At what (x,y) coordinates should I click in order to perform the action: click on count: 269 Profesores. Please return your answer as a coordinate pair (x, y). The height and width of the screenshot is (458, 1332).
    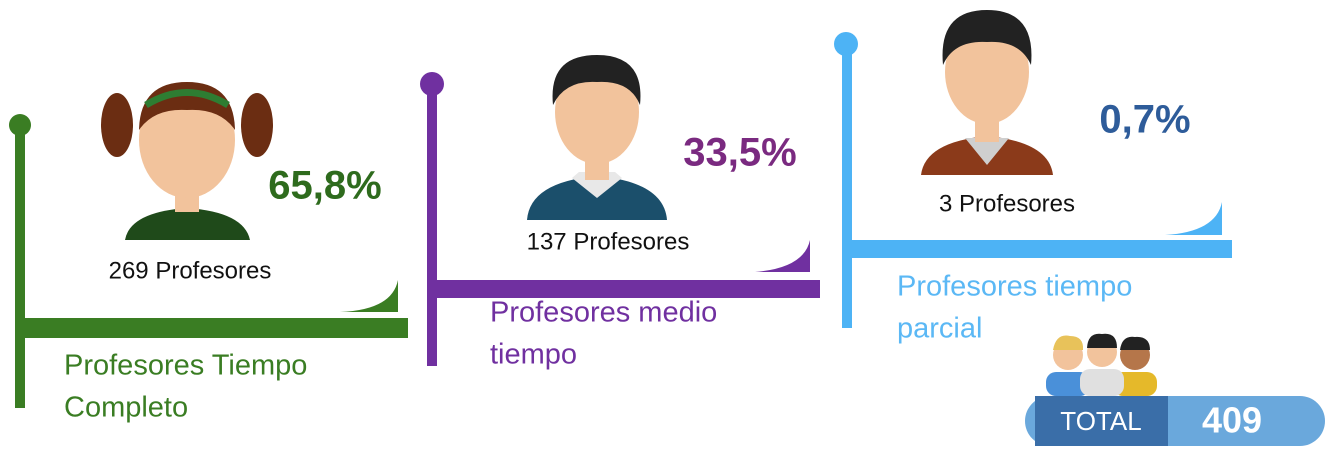
    Looking at the image, I should click on (190, 270).